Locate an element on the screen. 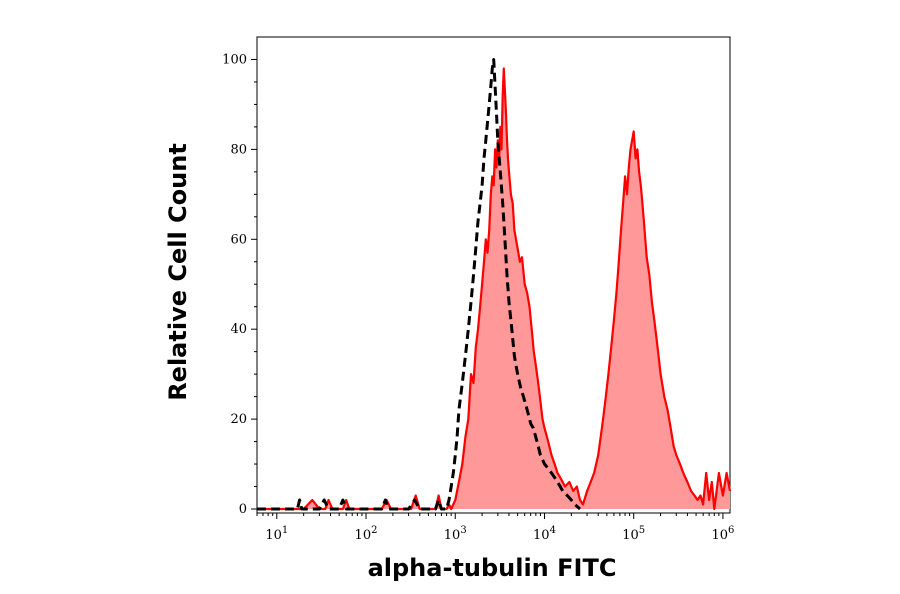  x-axis-title: alpha-tubulin FITC is located at coordinates (492, 568).